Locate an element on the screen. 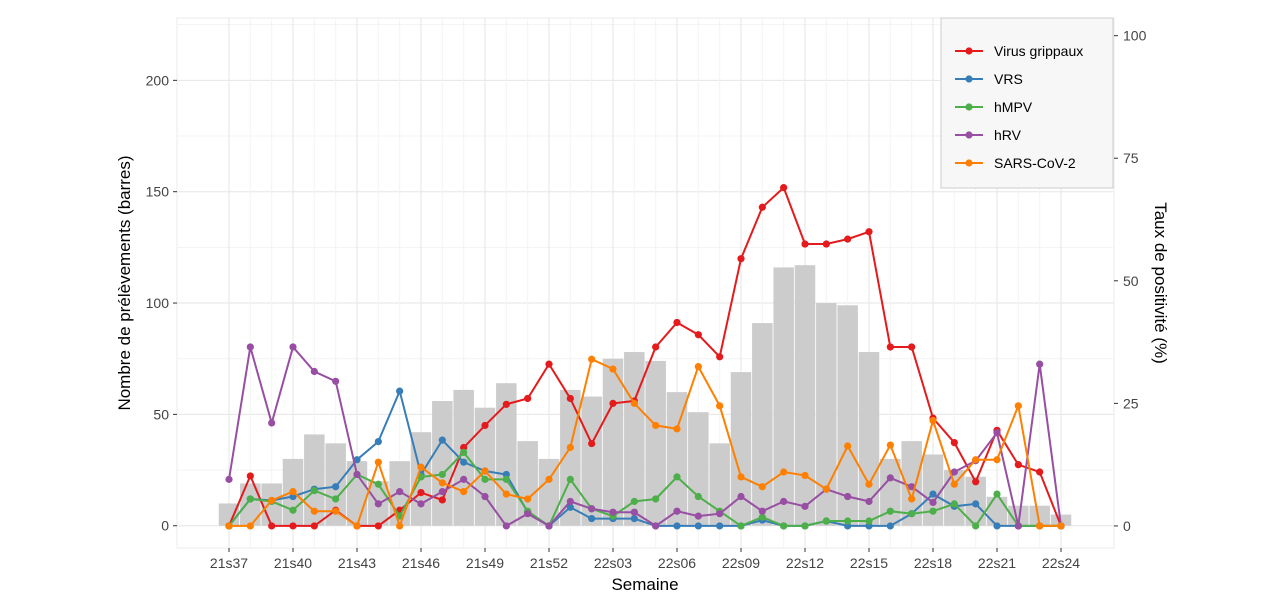 The height and width of the screenshot is (602, 1269). x-tick-label: 22s03 is located at coordinates (613, 563).